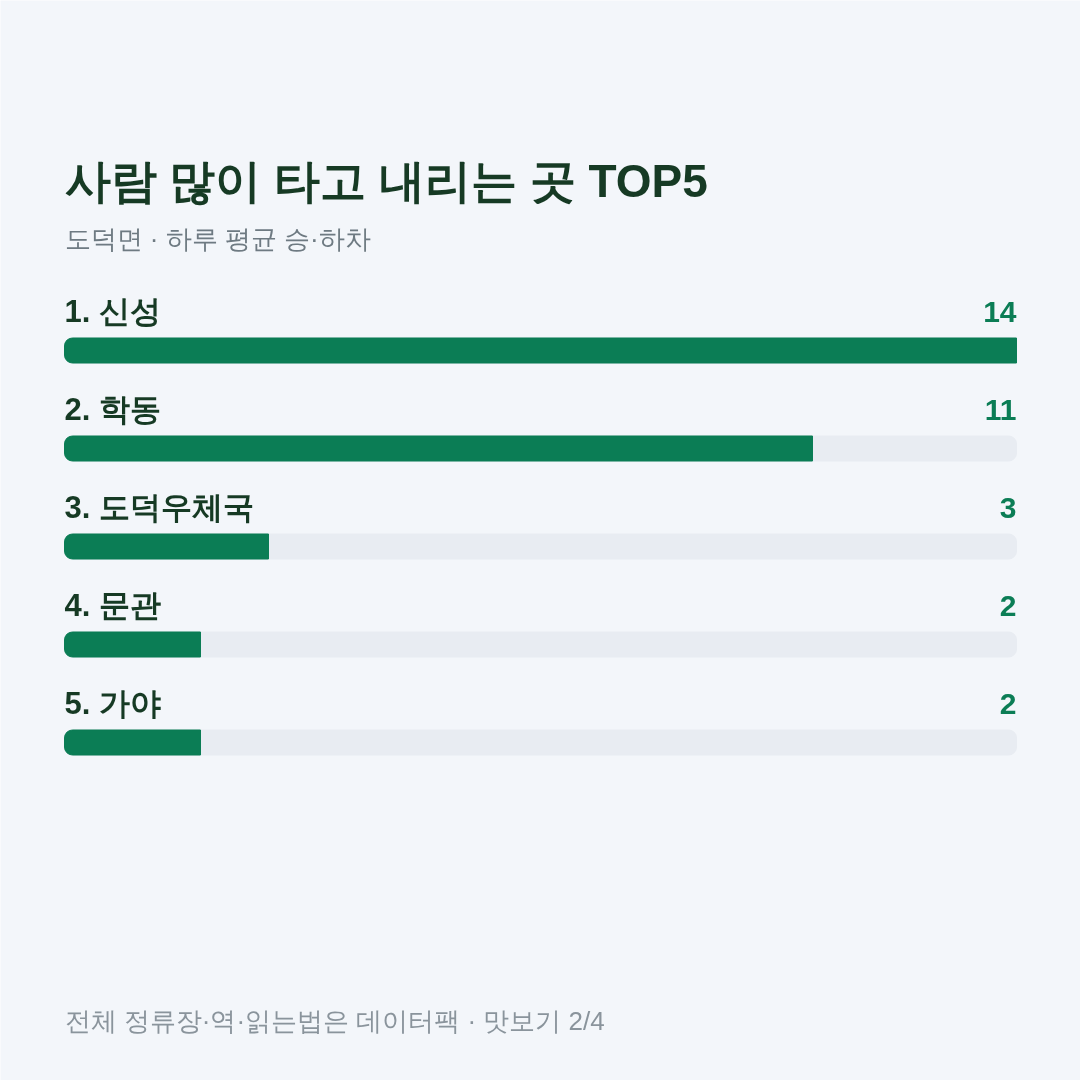 Image resolution: width=1080 pixels, height=1080 pixels. What do you see at coordinates (1000, 311) in the screenshot?
I see `data-label: 14` at bounding box center [1000, 311].